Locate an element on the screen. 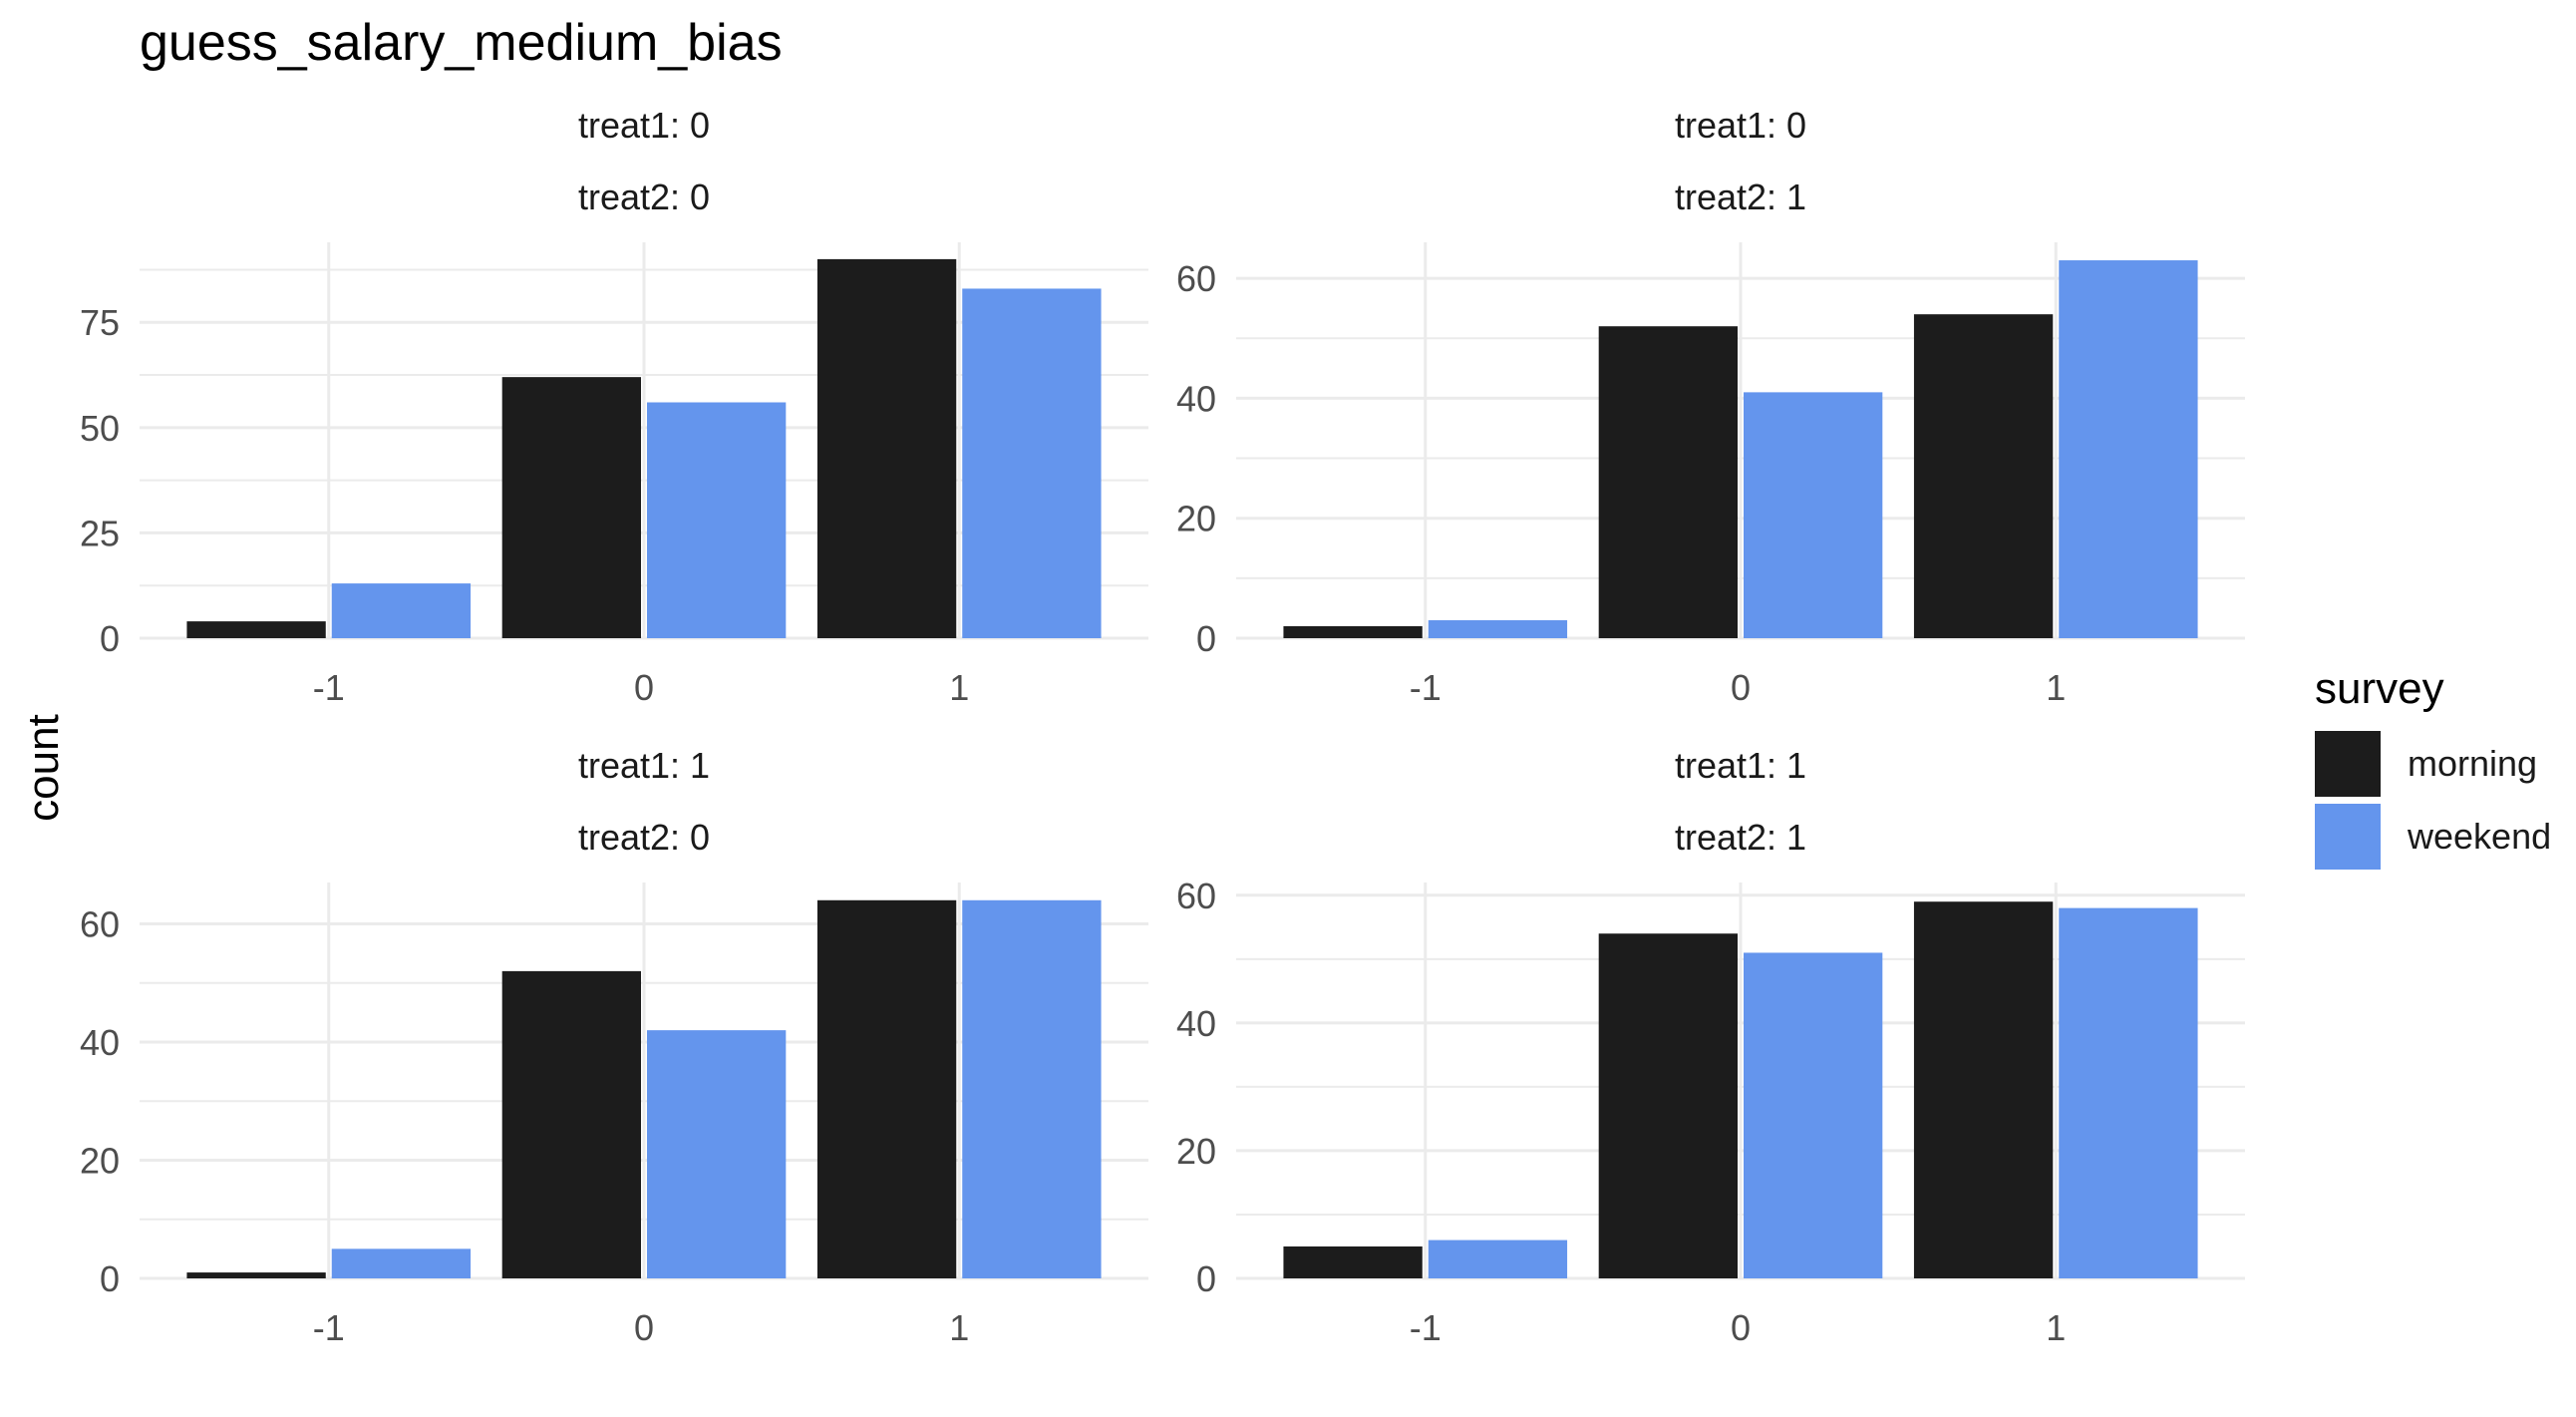 This screenshot has height=1417, width=2576. legend-title: survey is located at coordinates (2379, 688).